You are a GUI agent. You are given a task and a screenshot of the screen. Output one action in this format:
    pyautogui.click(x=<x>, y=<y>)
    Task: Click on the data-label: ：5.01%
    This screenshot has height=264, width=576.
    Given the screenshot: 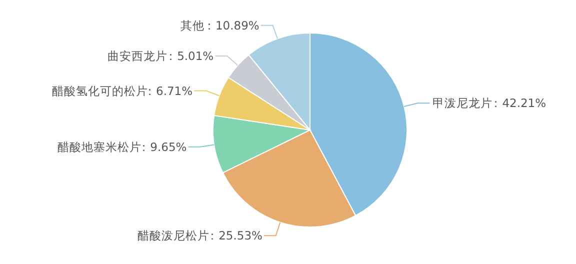 What is the action you would take?
    pyautogui.click(x=189, y=56)
    